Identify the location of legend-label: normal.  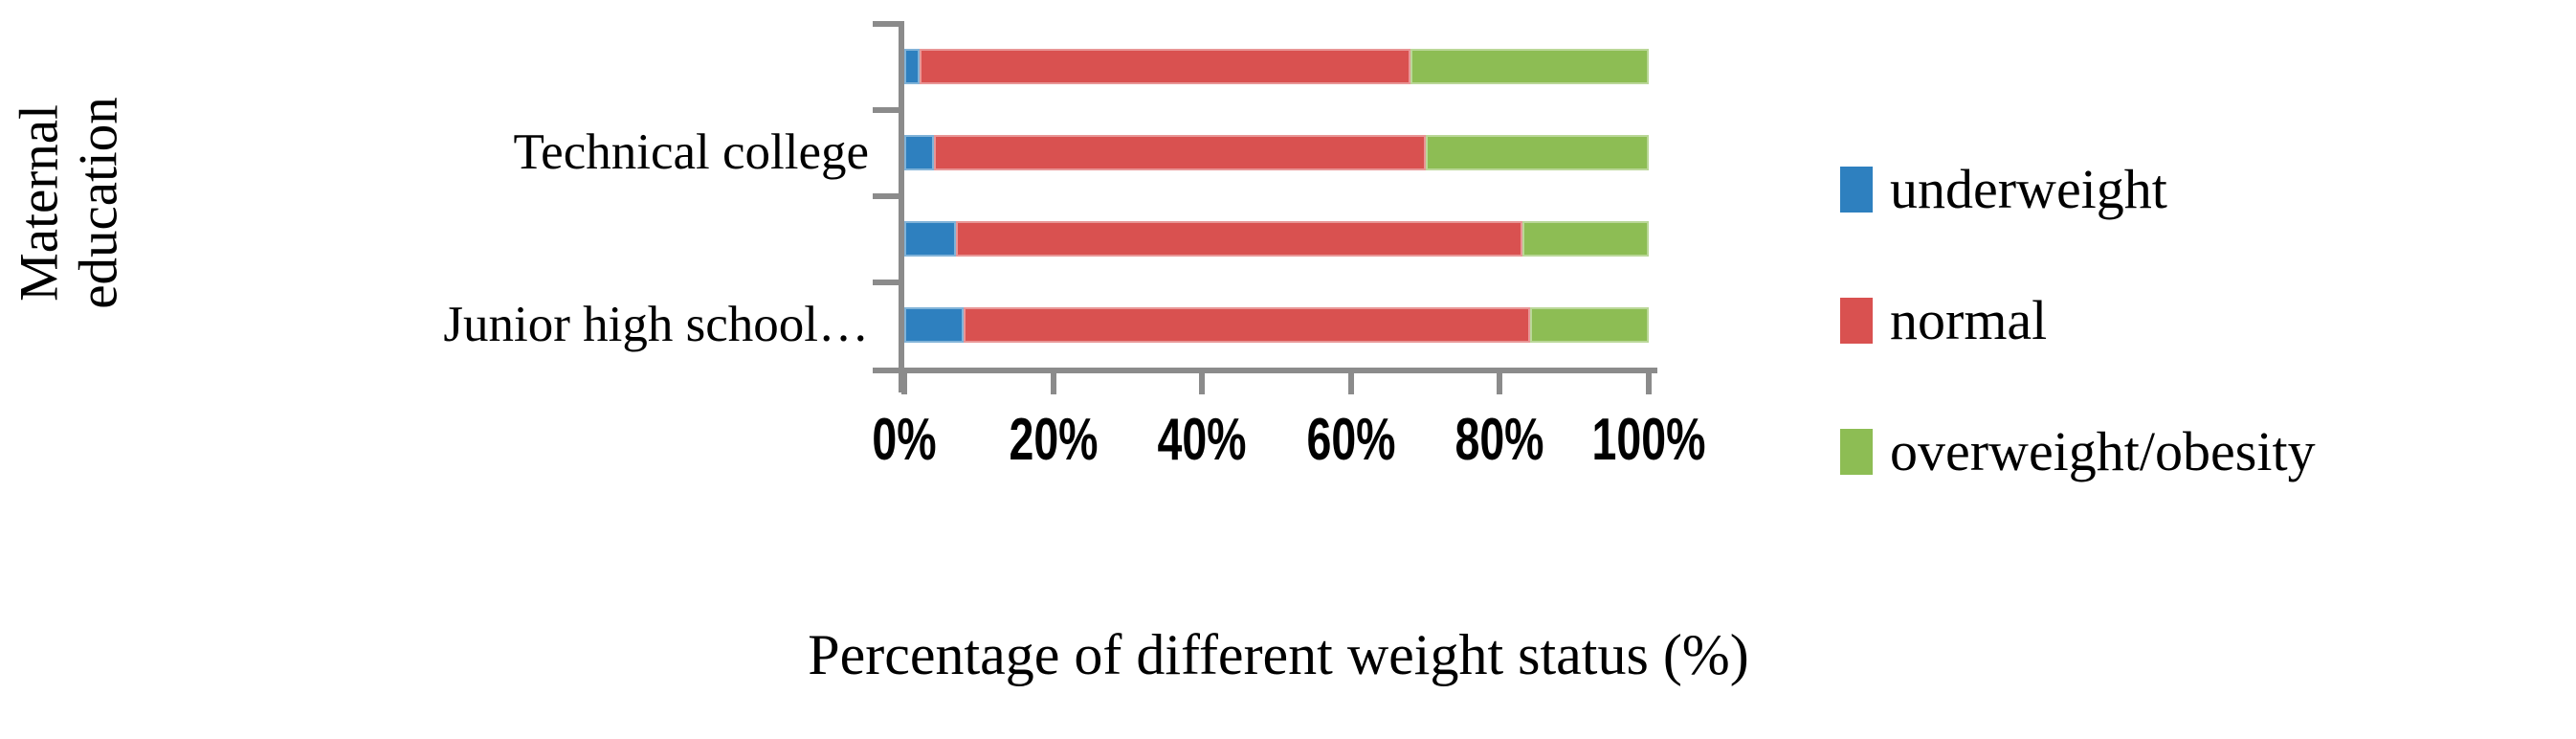
(1969, 320).